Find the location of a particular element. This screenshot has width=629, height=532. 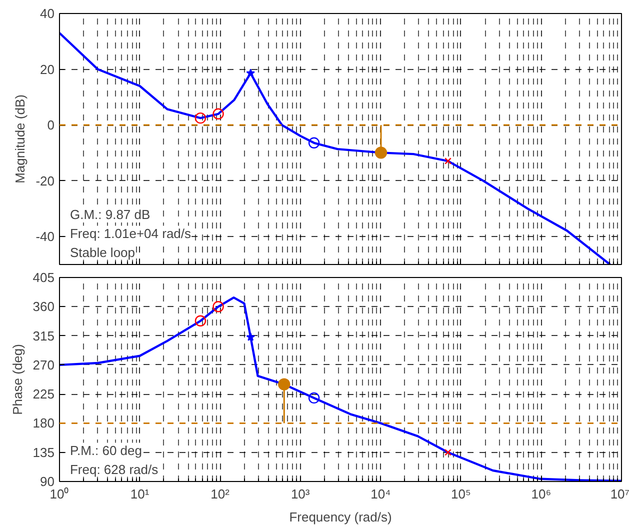

y-tick-label: 0 is located at coordinates (51, 125).